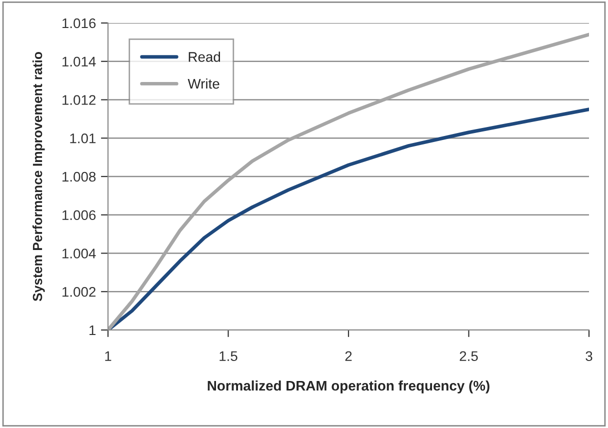 Image resolution: width=608 pixels, height=428 pixels. Describe the element at coordinates (83, 138) in the screenshot. I see `y-tick-label: 1.01` at that location.